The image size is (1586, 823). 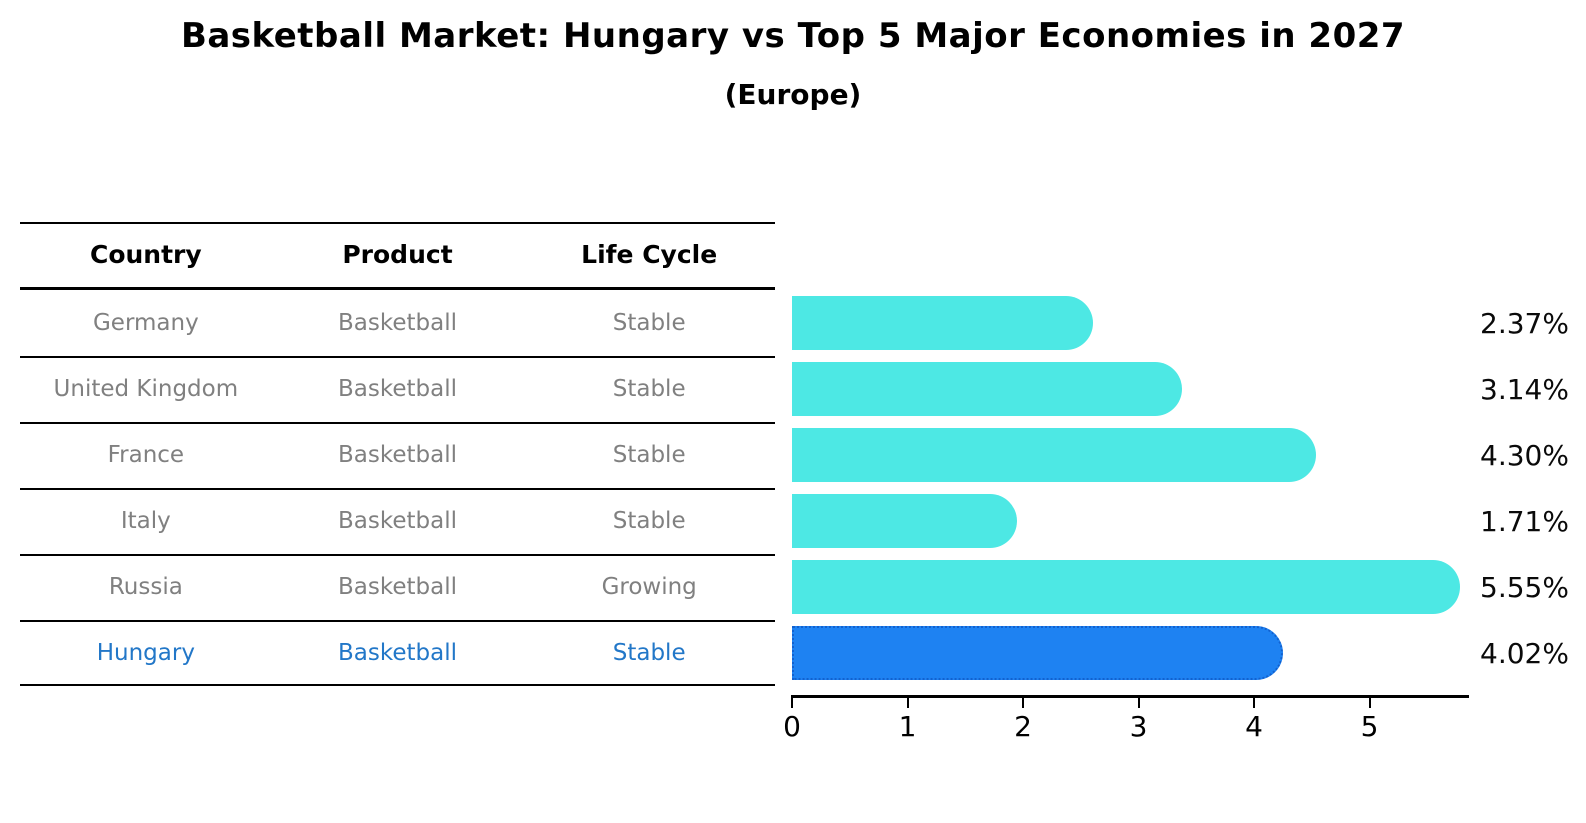 What do you see at coordinates (1524, 455) in the screenshot?
I see `bar-value-label: 4.30%` at bounding box center [1524, 455].